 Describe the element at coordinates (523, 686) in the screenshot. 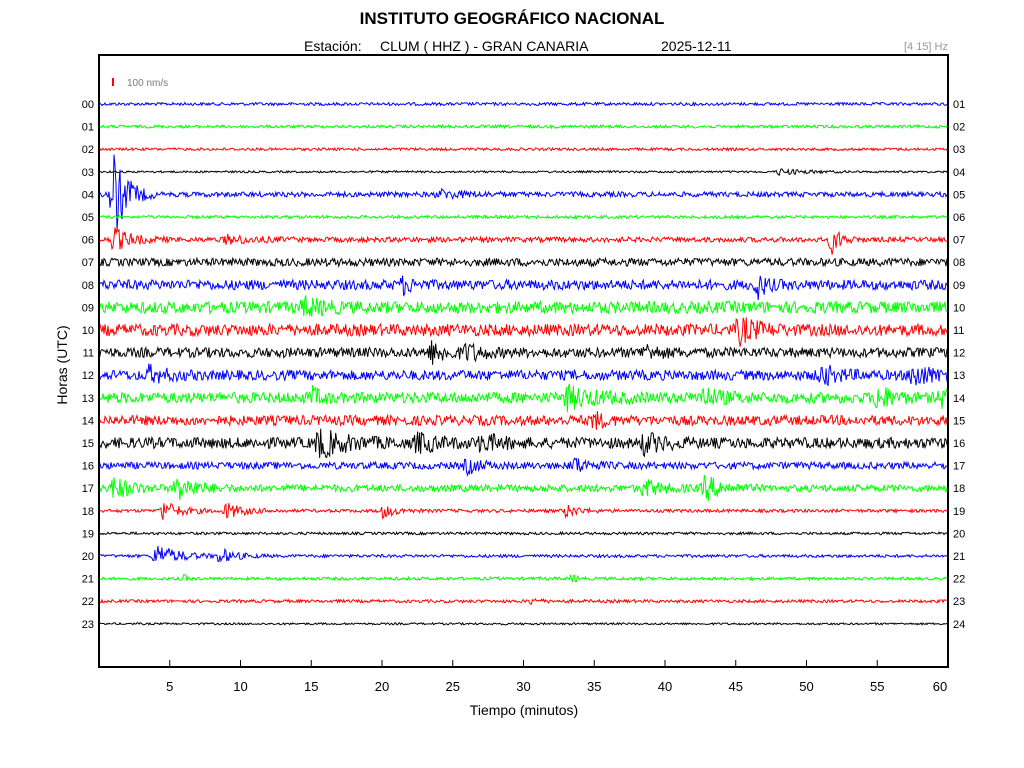

I see `x-tick-label: 30` at that location.